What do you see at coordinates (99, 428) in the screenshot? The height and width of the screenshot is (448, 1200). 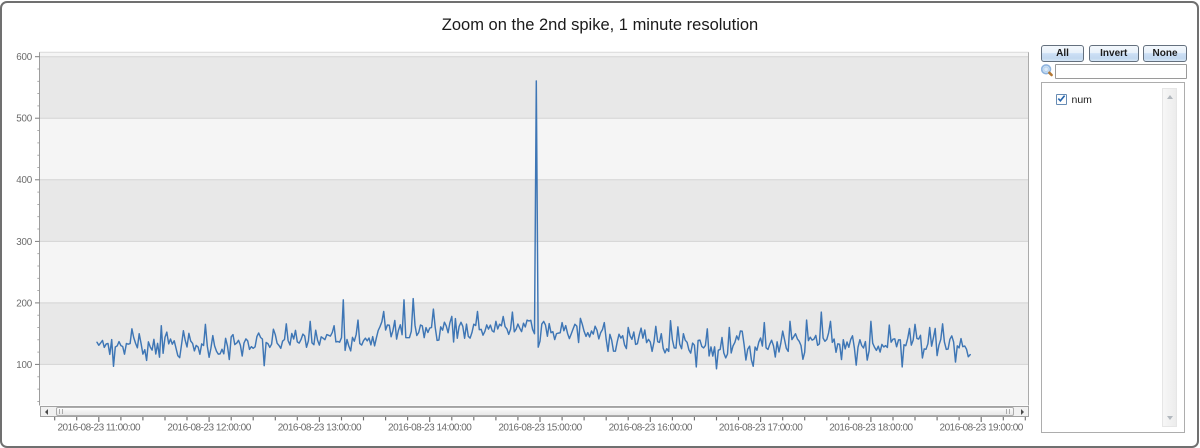 I see `svg-text: 2016-08-23 11:00:00` at bounding box center [99, 428].